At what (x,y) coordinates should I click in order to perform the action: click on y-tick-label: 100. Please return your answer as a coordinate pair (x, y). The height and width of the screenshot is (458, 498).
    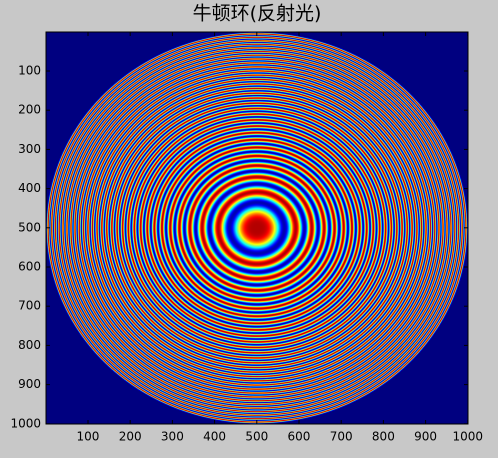
    Looking at the image, I should click on (29, 71).